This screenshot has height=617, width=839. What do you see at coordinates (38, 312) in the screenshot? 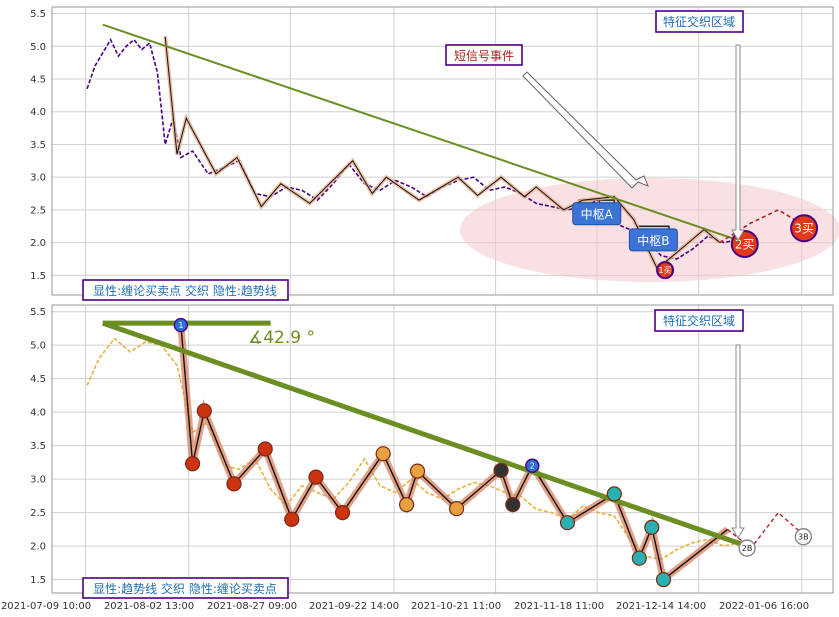
I see `bottom-y-tick-label: 5.5` at bounding box center [38, 312].